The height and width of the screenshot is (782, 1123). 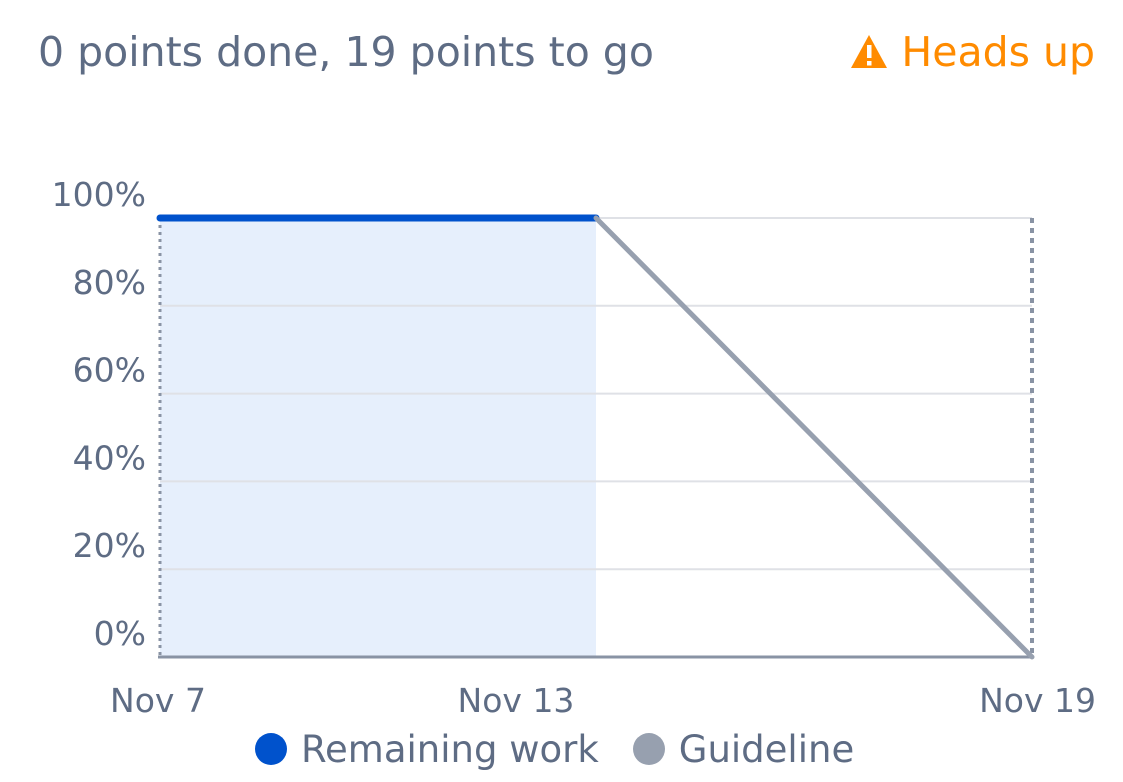 I want to click on chart-legend: Remaining work Guideline, so click(x=571, y=749).